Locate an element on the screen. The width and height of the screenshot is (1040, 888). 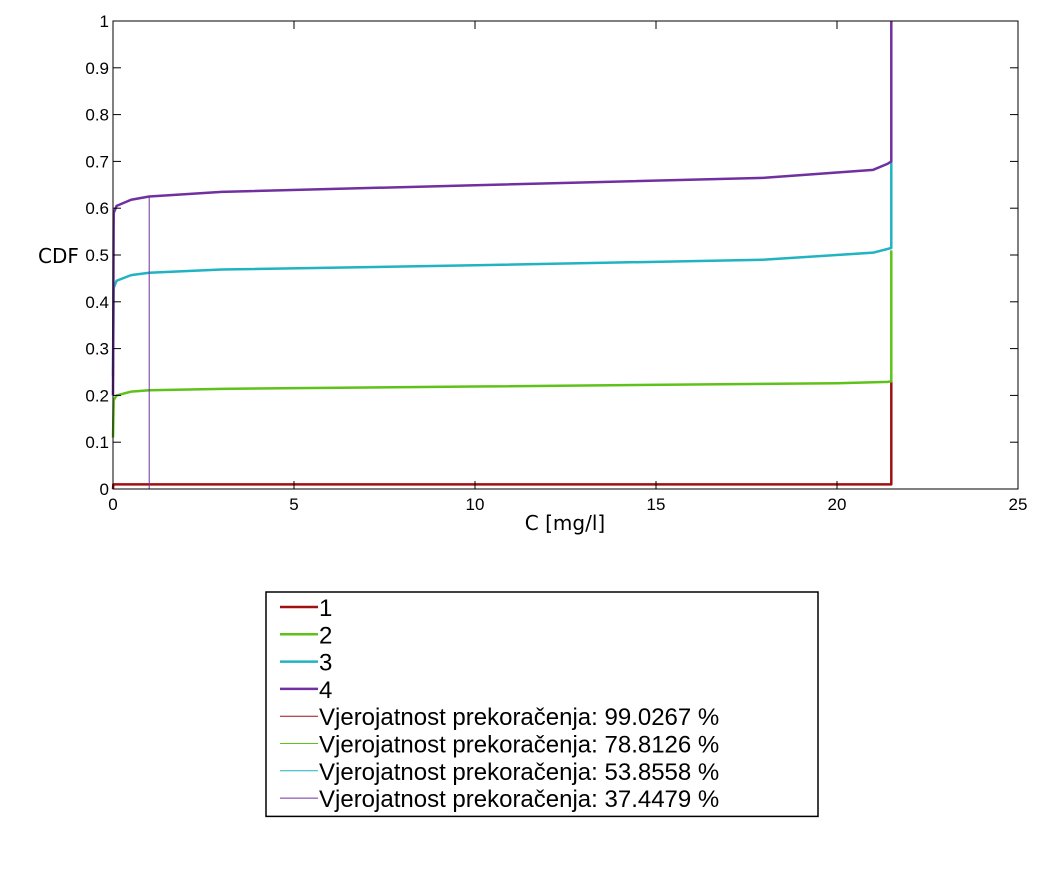
y-tick-label: 0 is located at coordinates (104, 489).